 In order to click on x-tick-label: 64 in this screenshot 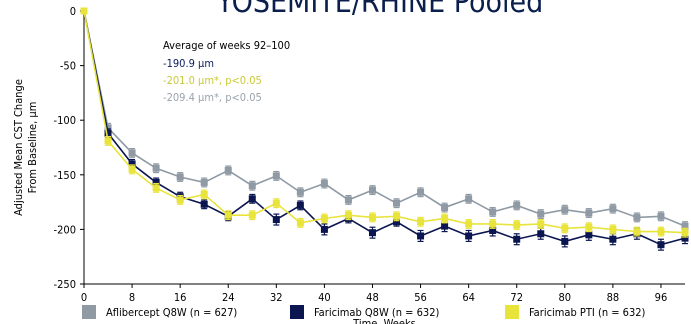, I will do `click(468, 297)`.